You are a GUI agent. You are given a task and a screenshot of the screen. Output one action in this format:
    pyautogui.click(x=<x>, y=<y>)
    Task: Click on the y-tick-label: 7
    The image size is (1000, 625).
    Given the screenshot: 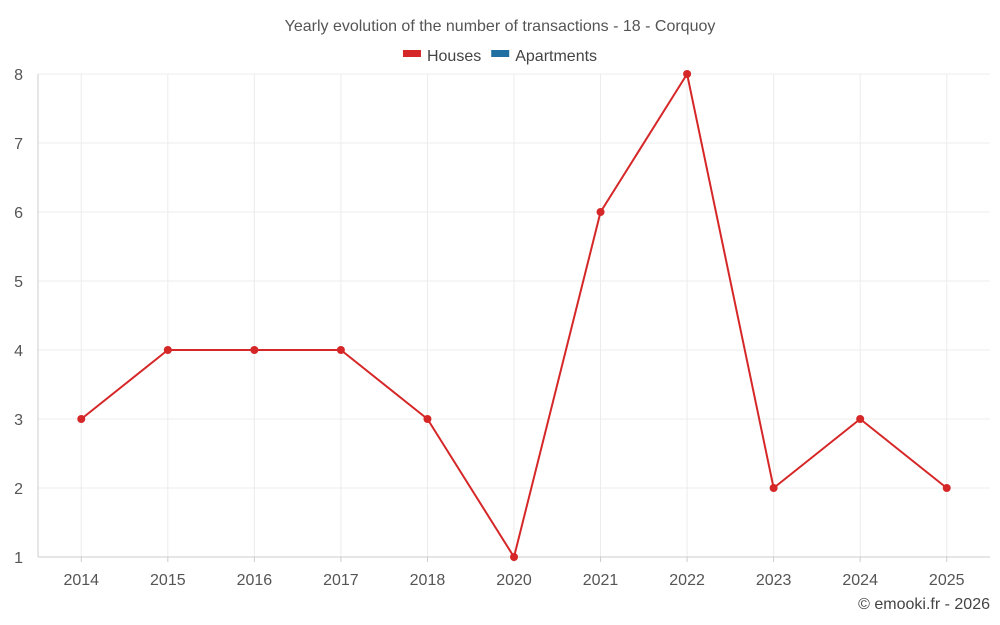 What is the action you would take?
    pyautogui.click(x=18, y=144)
    